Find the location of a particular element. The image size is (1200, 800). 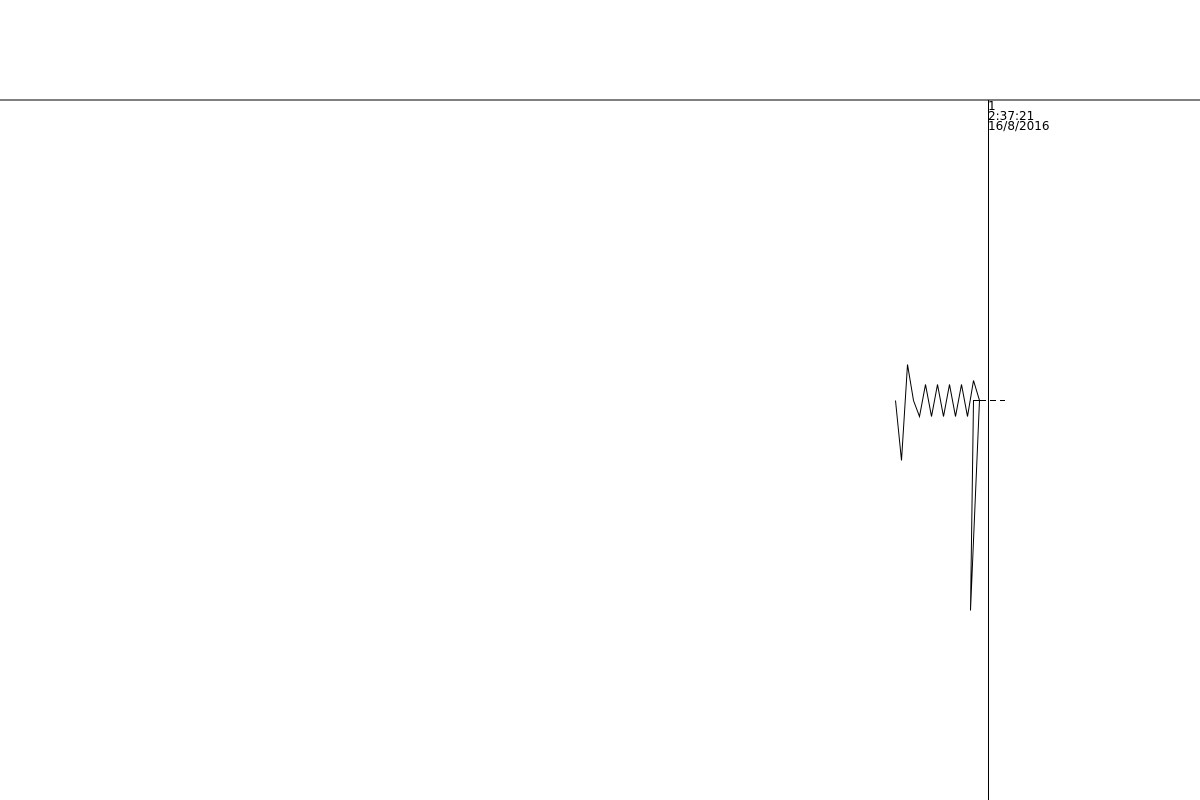

series-line is located at coordinates (939, 488).